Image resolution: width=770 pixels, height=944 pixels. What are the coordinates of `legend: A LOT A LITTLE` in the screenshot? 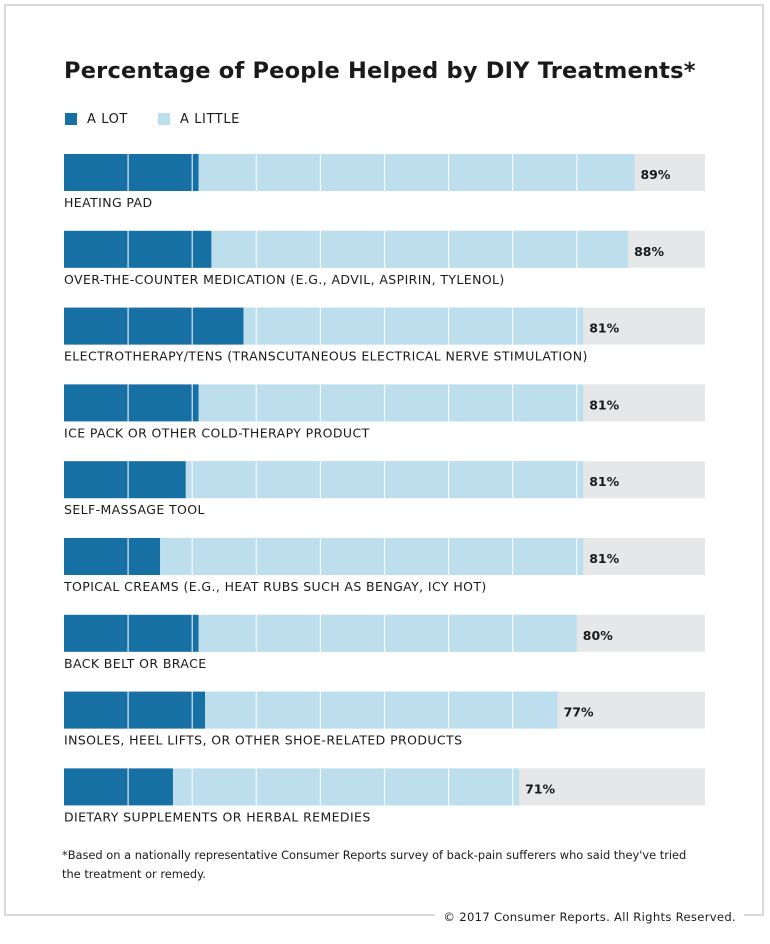 It's located at (167, 119).